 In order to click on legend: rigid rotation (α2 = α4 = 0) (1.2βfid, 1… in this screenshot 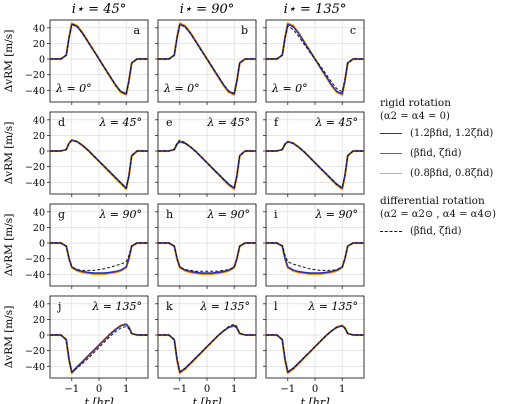, I will do `click(450, 168)`.